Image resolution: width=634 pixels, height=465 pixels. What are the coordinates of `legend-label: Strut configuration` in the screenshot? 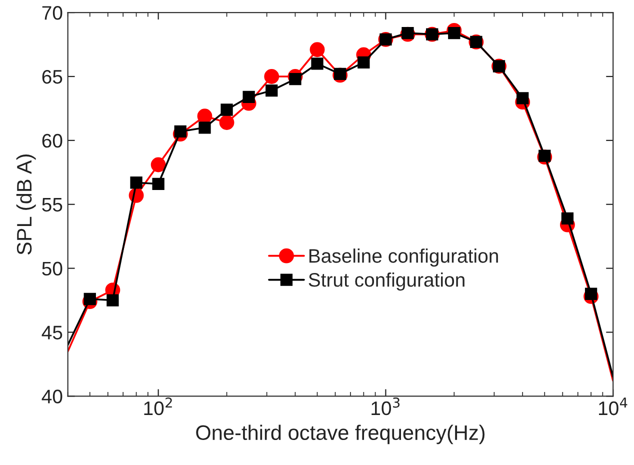 It's located at (386, 281).